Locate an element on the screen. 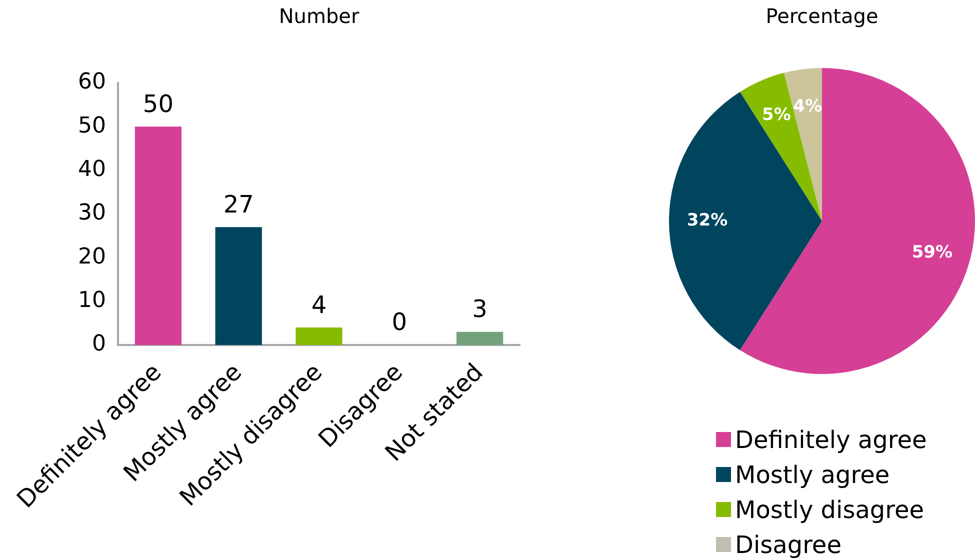 The height and width of the screenshot is (560, 975). legend-label: Disagree is located at coordinates (788, 544).